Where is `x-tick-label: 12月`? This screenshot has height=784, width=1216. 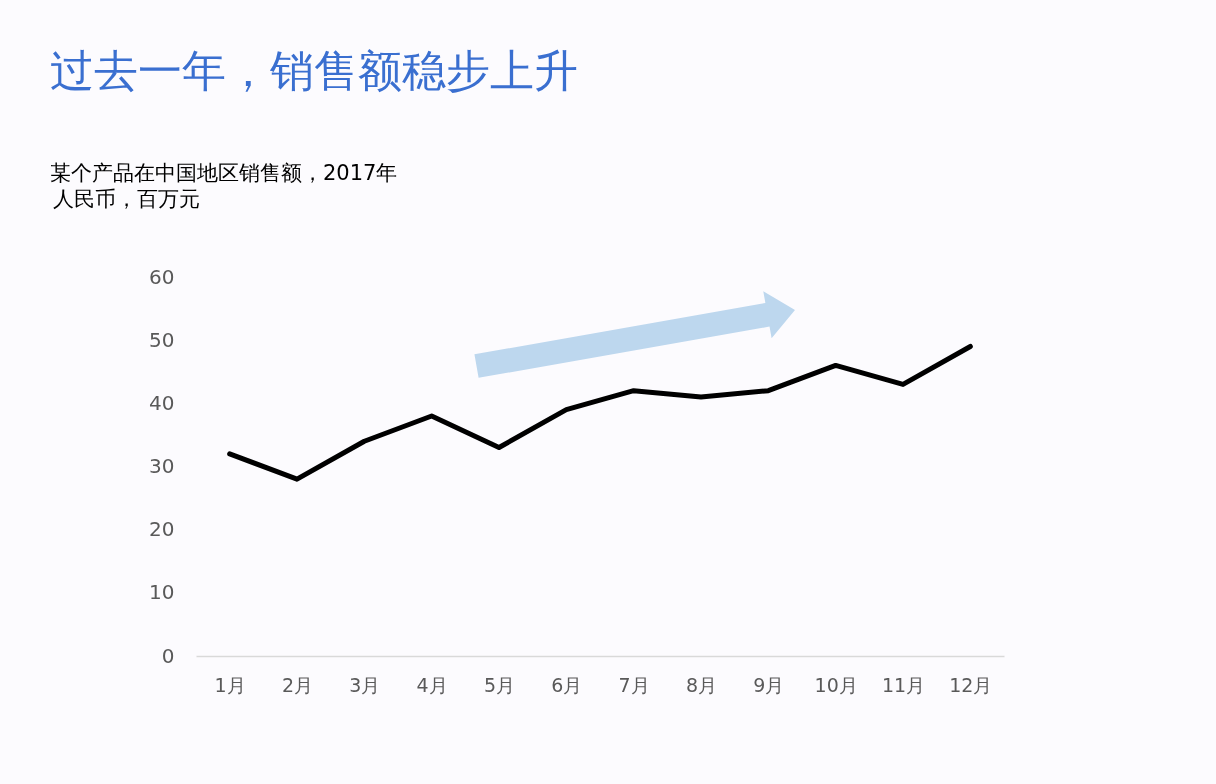
x-tick-label: 12月 is located at coordinates (971, 684).